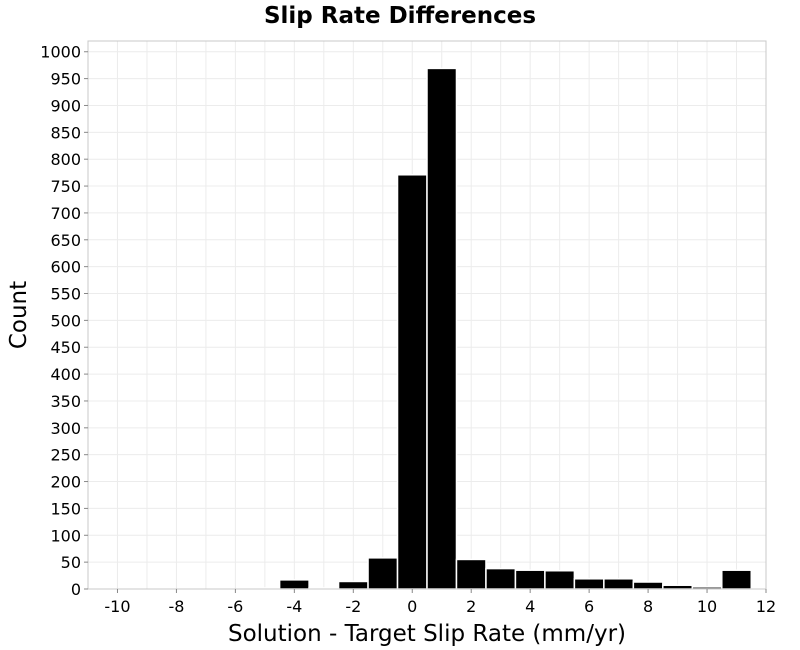  Describe the element at coordinates (400, 16) in the screenshot. I see `chart-title: Slip Rate Differences` at that location.